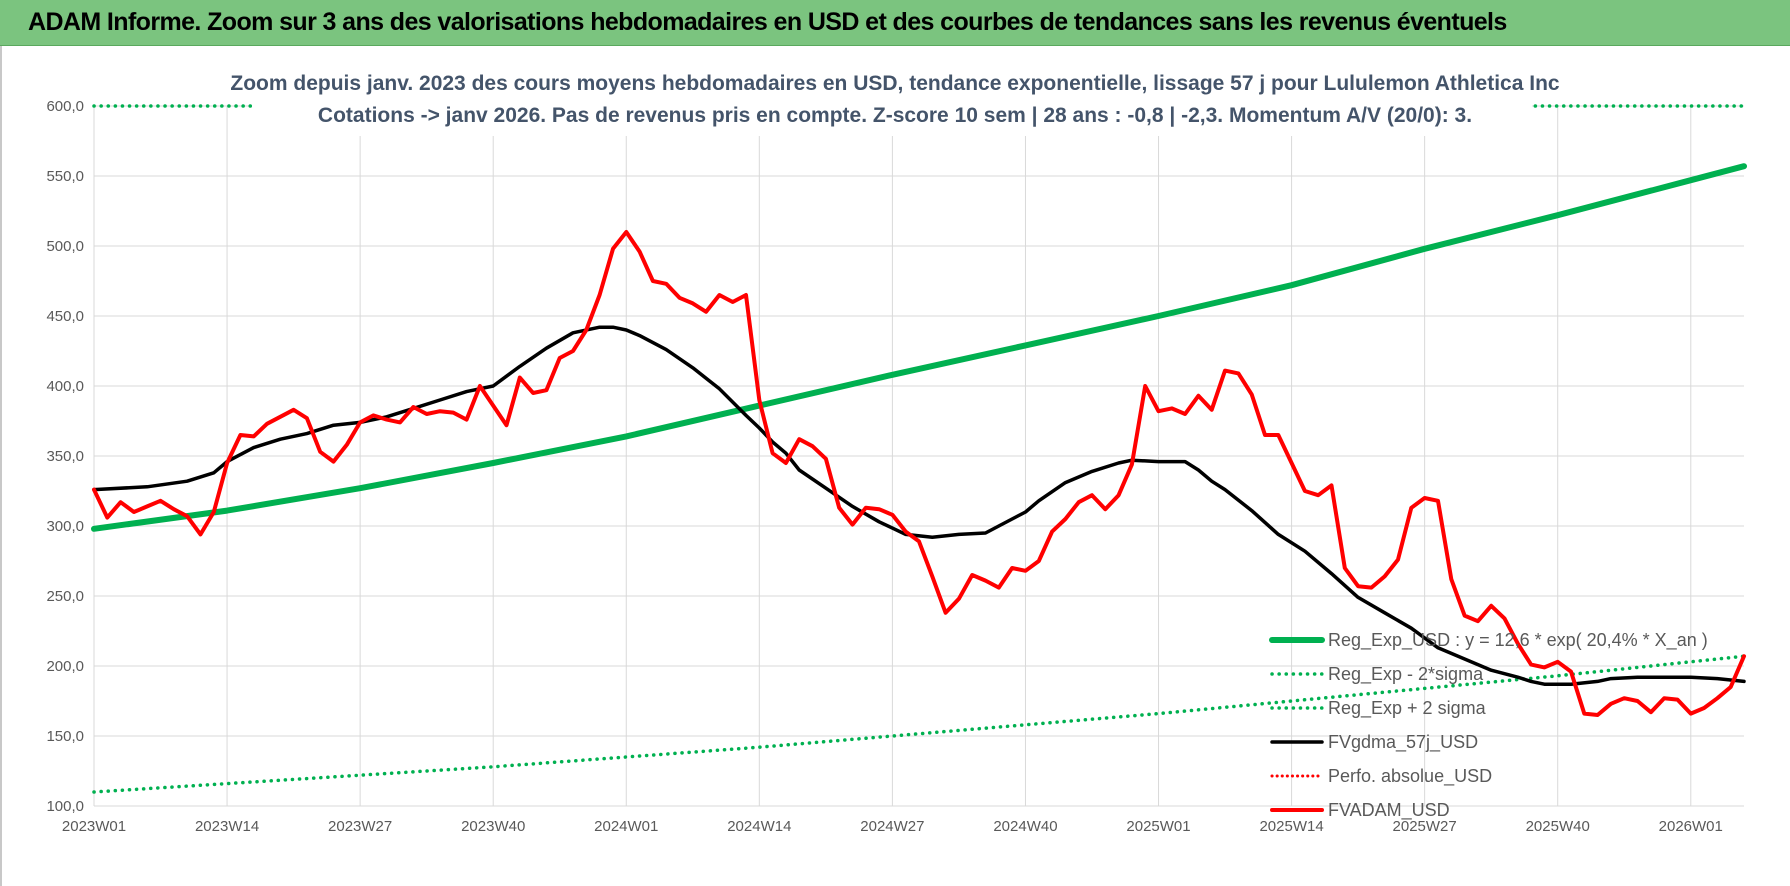 Image resolution: width=1790 pixels, height=886 pixels. What do you see at coordinates (493, 826) in the screenshot?
I see `x-tick-label: 2023W40` at bounding box center [493, 826].